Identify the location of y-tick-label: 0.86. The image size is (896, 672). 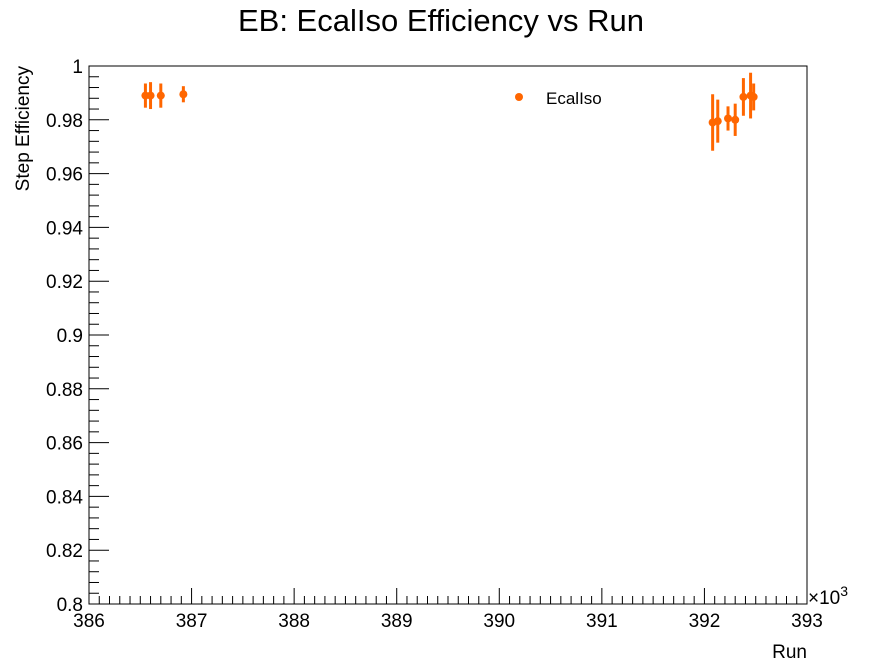
(64, 444).